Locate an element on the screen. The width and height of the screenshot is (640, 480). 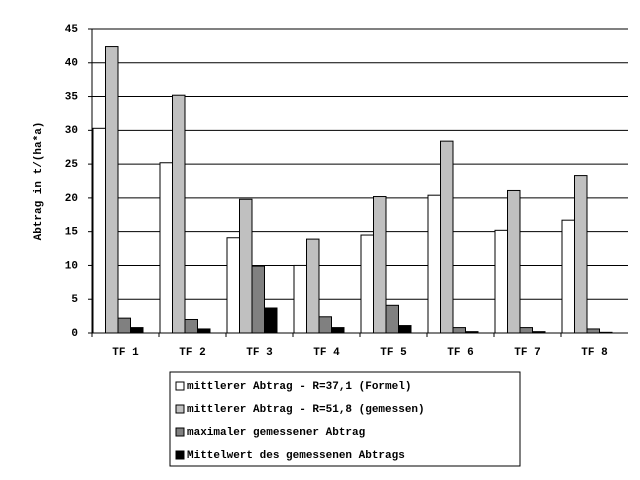
y-tick-label: 30 is located at coordinates (71, 131).